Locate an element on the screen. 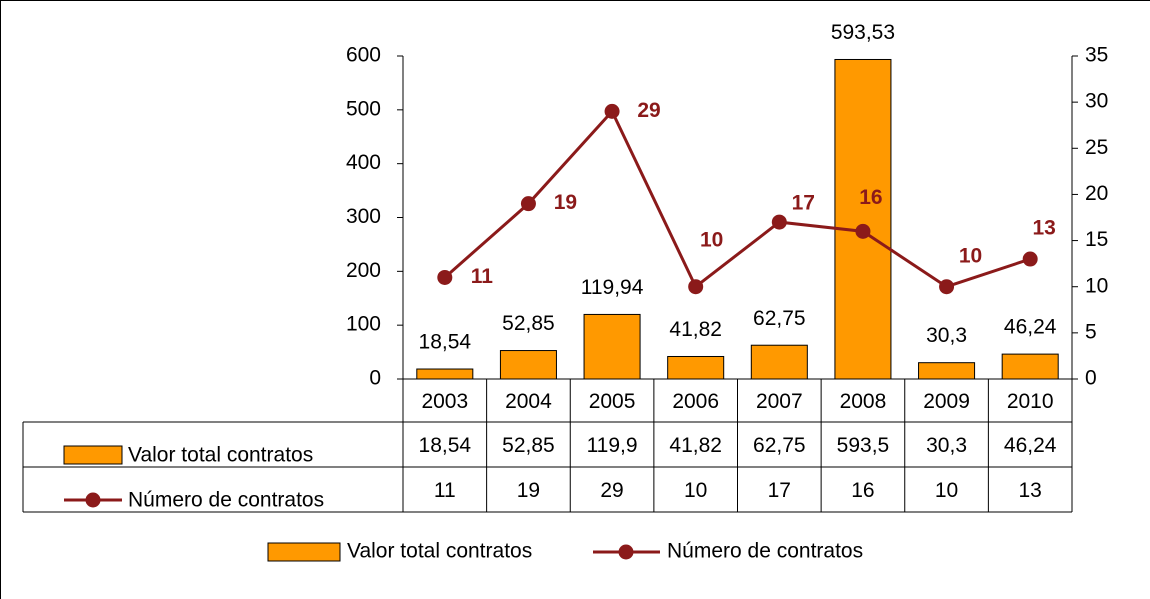  table-key-marker is located at coordinates (93, 500).